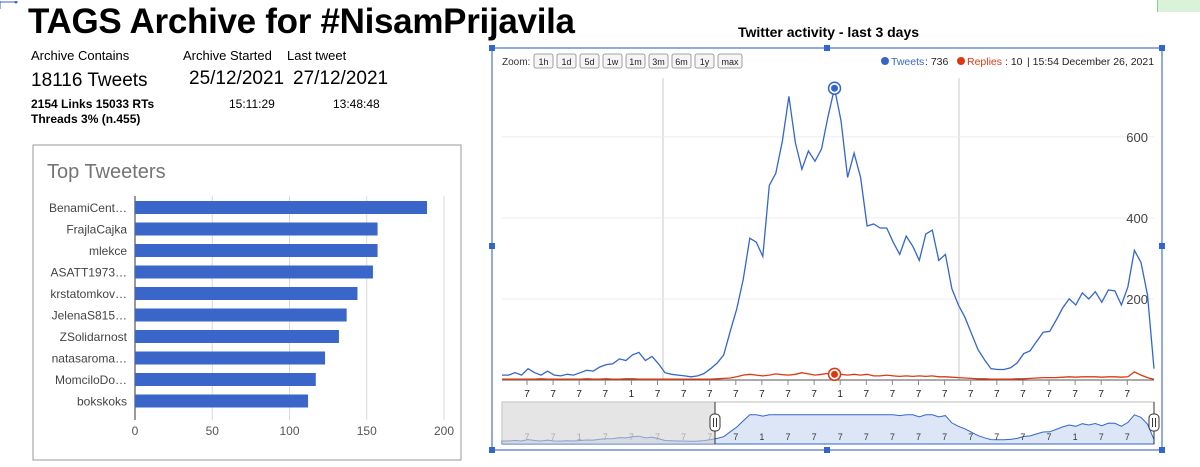 The image size is (1200, 467). I want to click on replies-legend-label: Replies, so click(984, 62).